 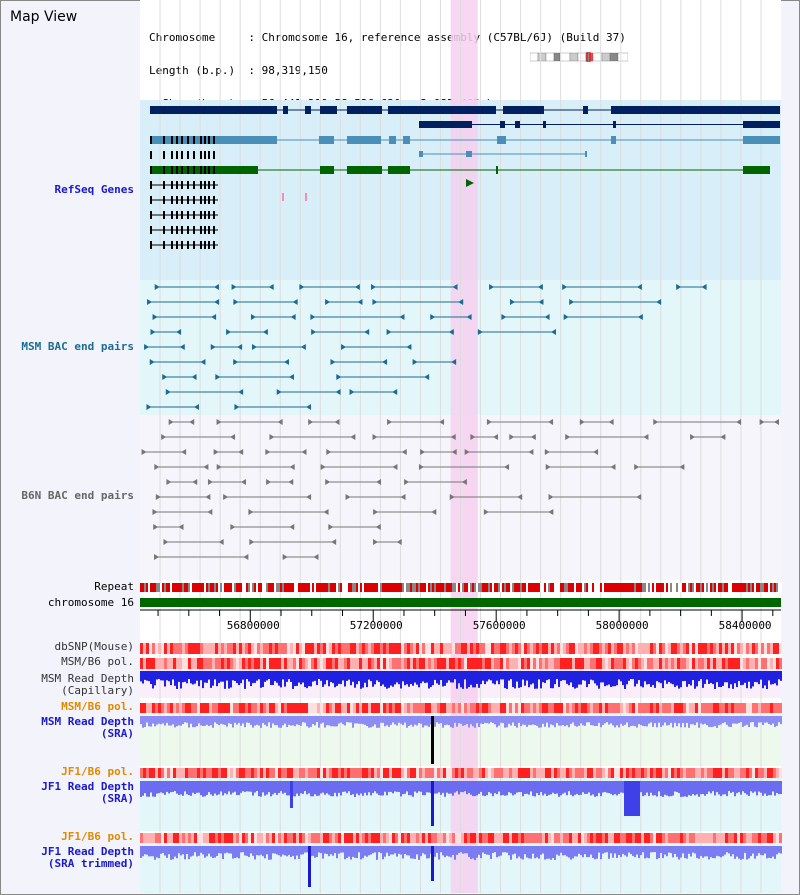 What do you see at coordinates (87, 857) in the screenshot?
I see `track-label-jf1-depth-trimmed: JF1 Read Depth (SRA trimmed)` at bounding box center [87, 857].